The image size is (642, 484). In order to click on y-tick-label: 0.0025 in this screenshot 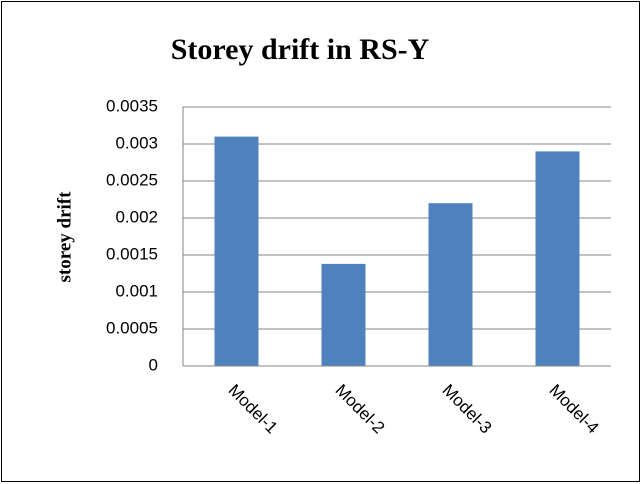, I will do `click(132, 179)`.